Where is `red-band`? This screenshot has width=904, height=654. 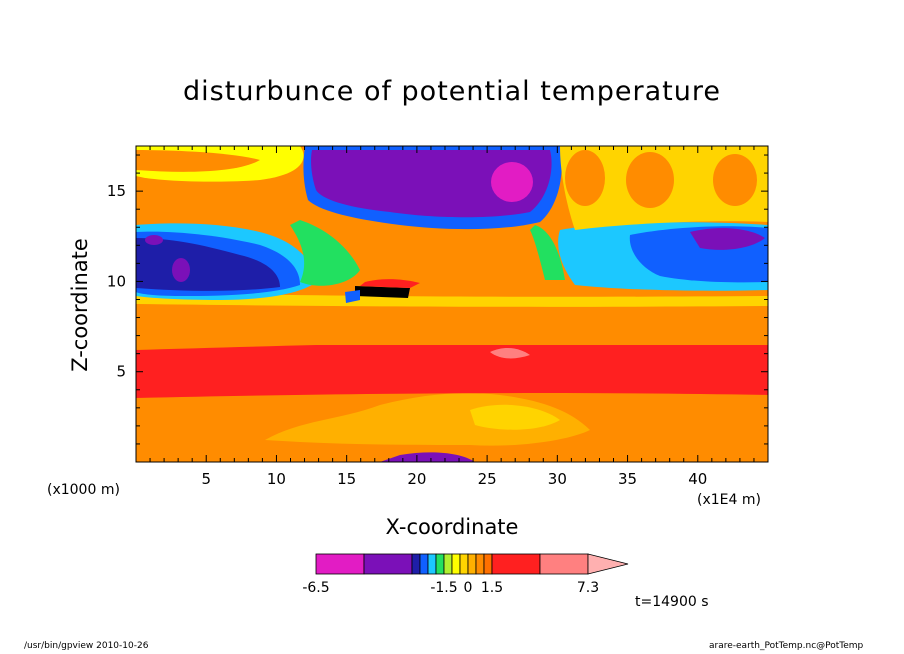 red-band is located at coordinates (452, 368).